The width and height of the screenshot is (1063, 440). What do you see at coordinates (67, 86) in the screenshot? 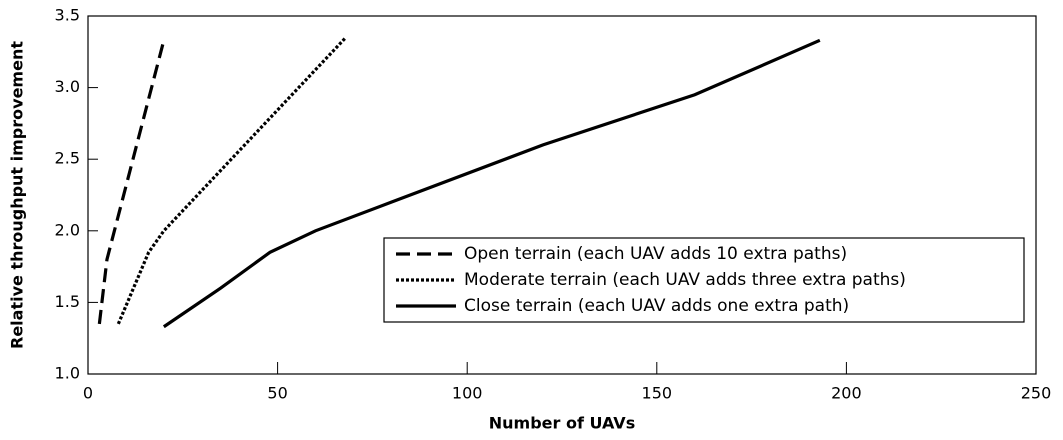
I see `y-tick-label: 3.0` at bounding box center [67, 86].